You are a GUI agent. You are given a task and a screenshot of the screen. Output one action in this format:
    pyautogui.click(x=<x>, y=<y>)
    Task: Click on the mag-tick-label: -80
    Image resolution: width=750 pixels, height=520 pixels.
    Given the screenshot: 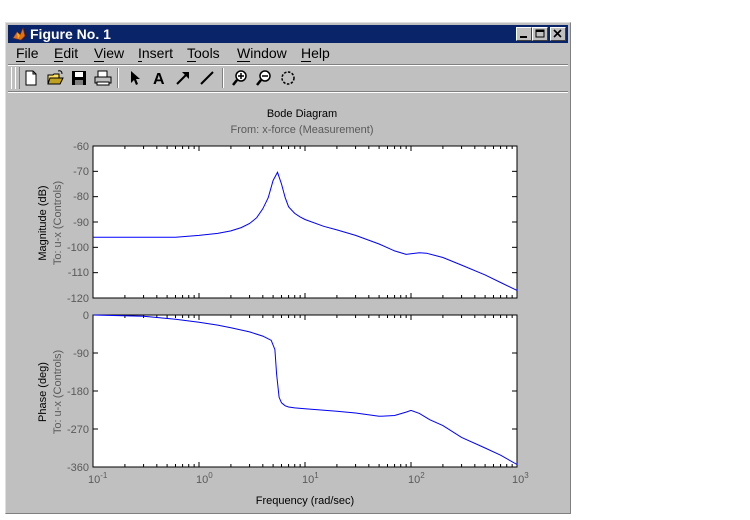 What is the action you would take?
    pyautogui.click(x=81, y=197)
    